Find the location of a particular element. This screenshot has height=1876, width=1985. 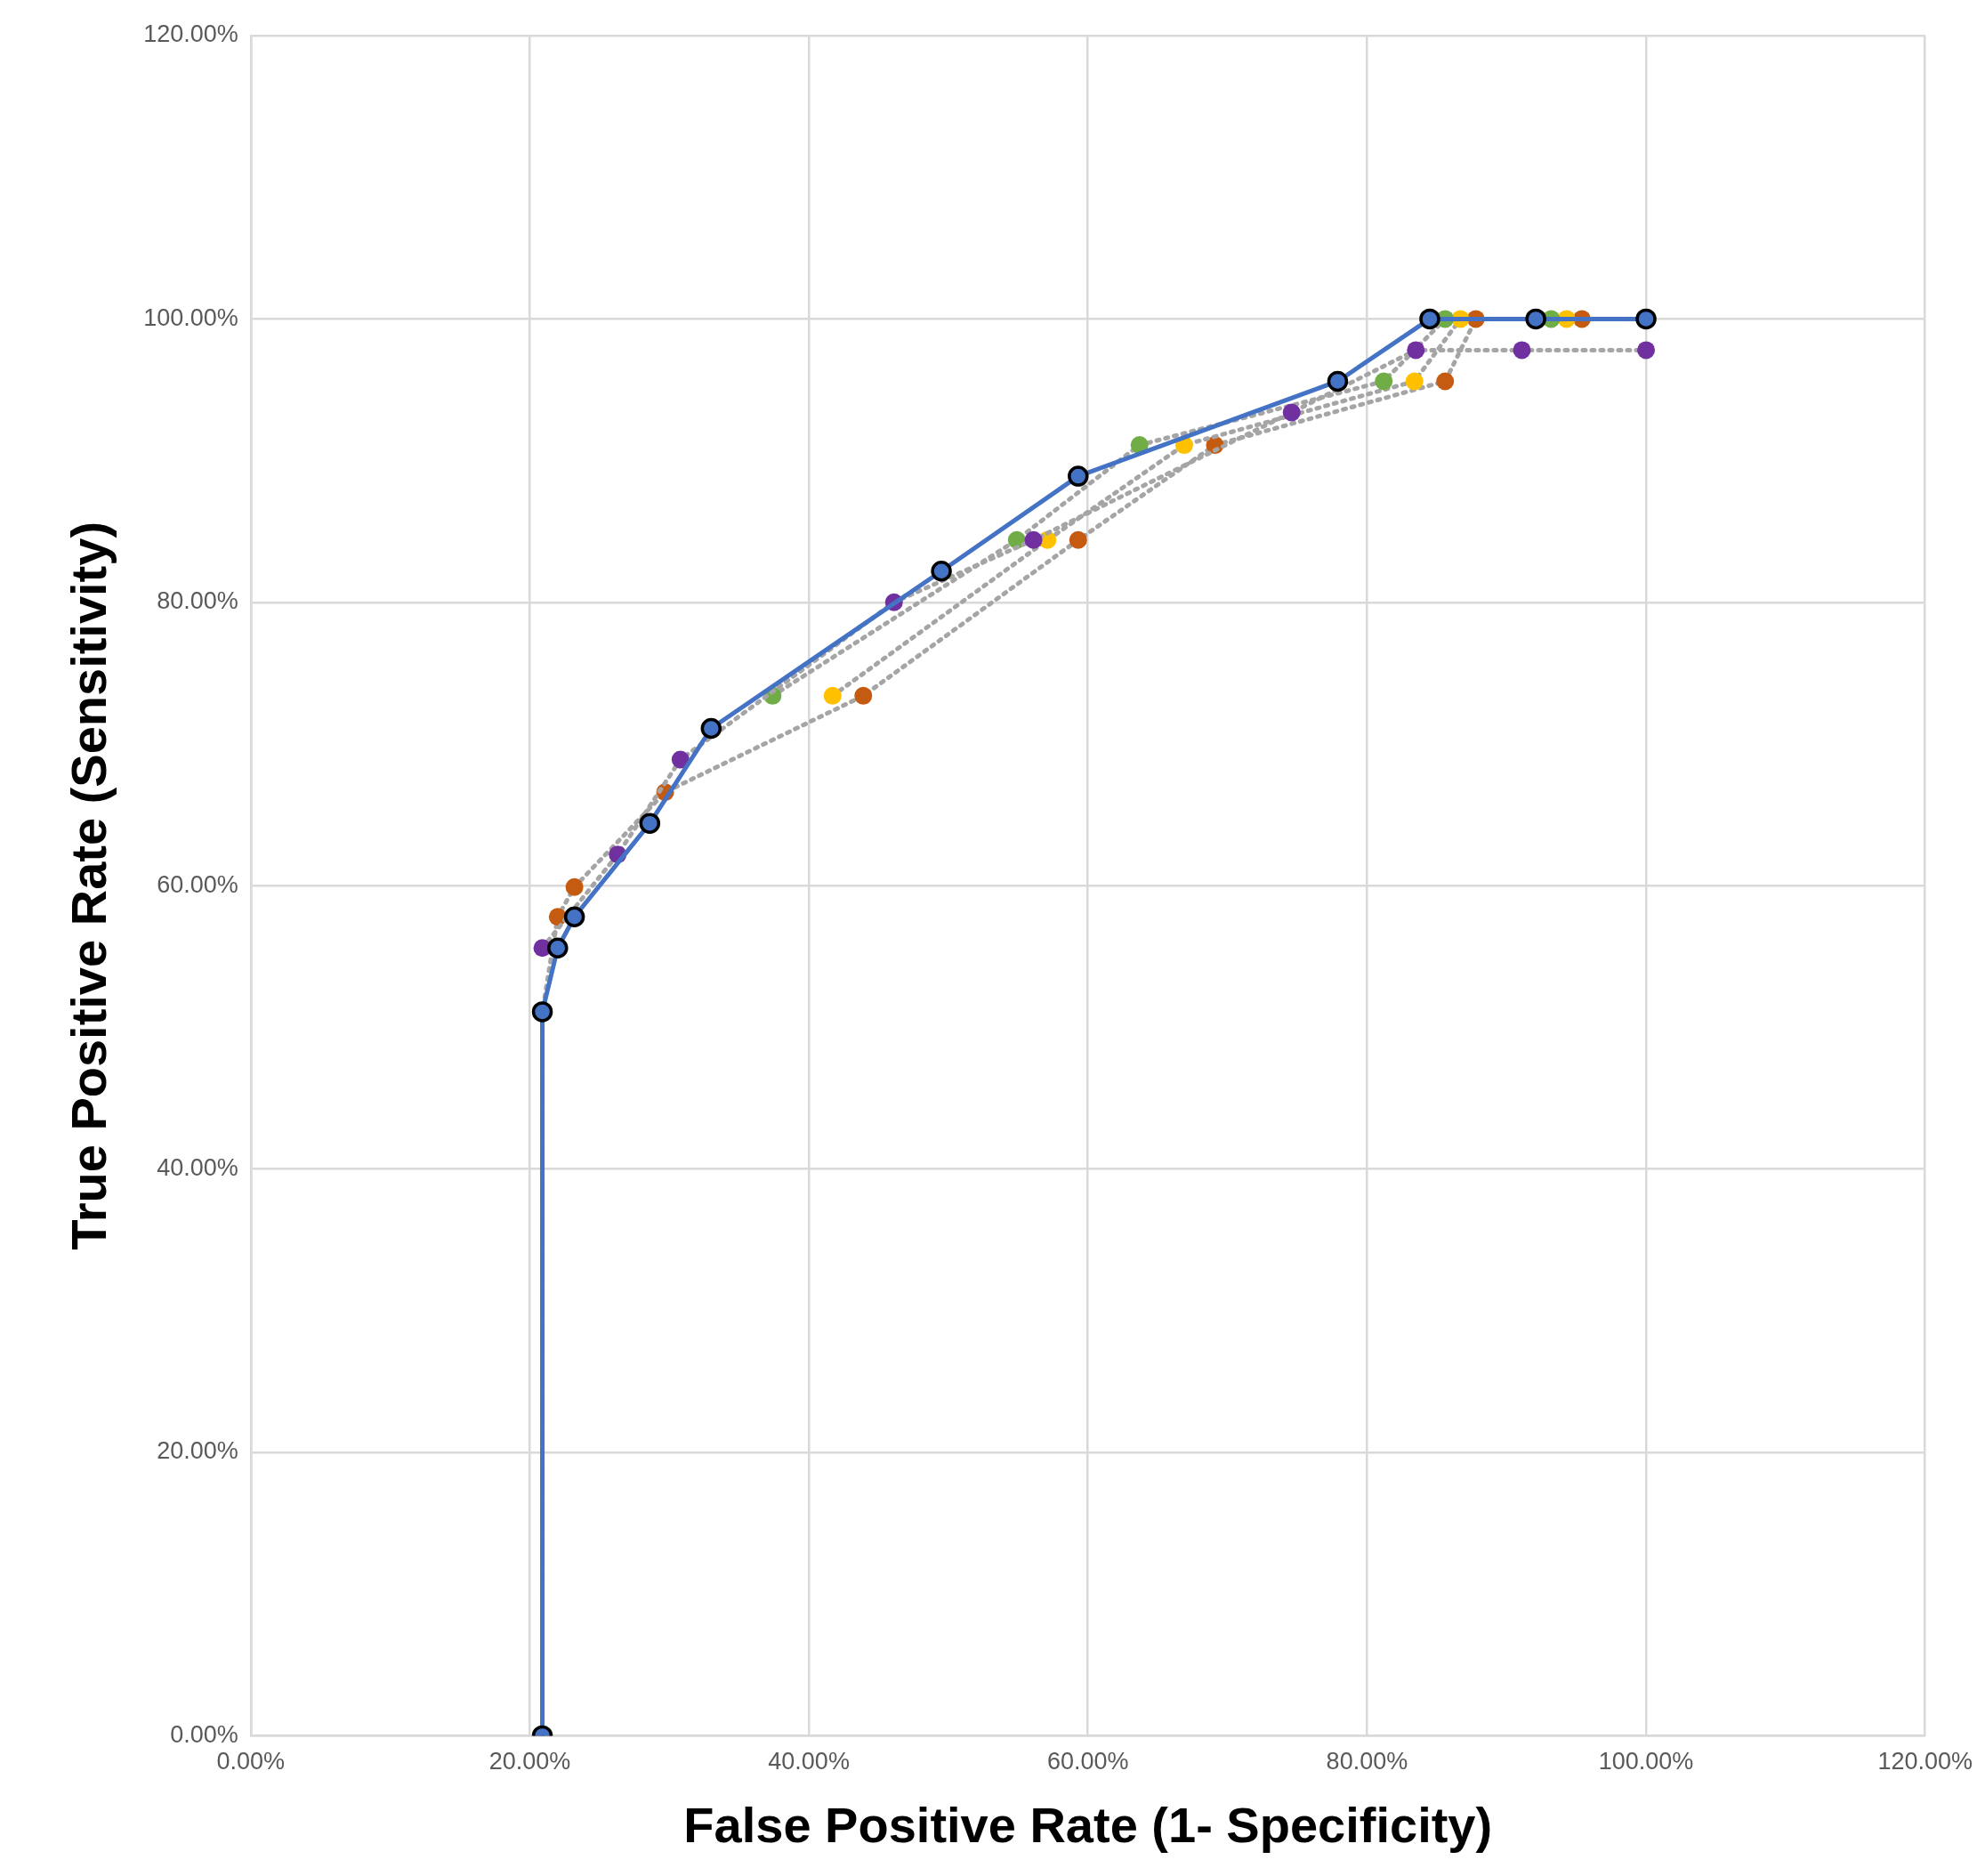

x-tick-label: 40.00% is located at coordinates (809, 1761).